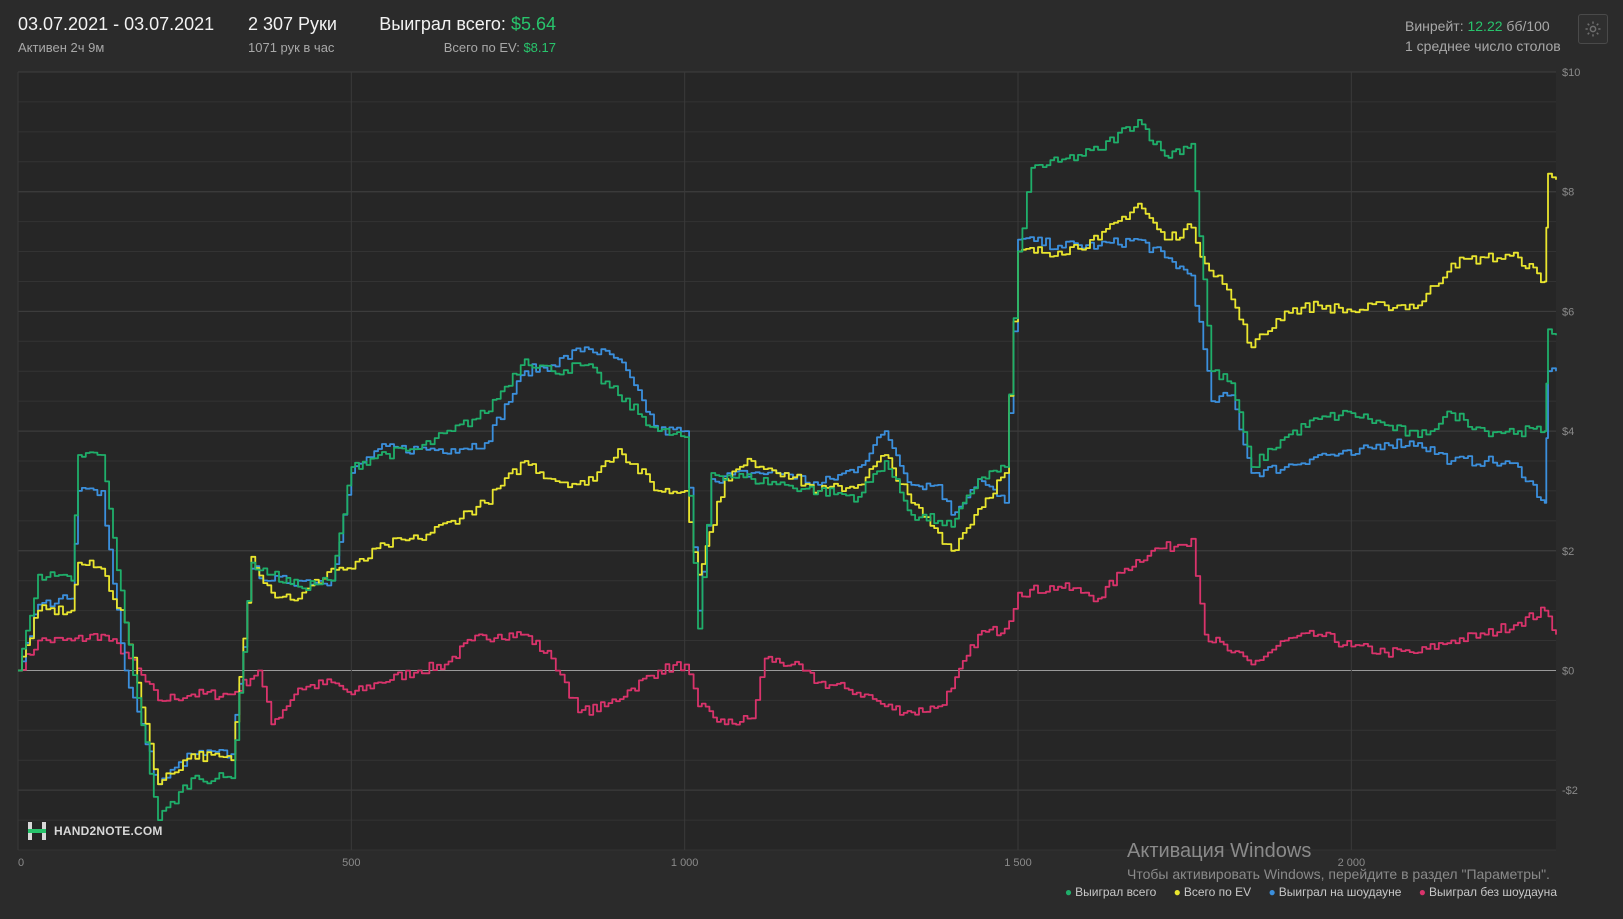  Describe the element at coordinates (1571, 73) in the screenshot. I see `y-tick-label: $10` at that location.